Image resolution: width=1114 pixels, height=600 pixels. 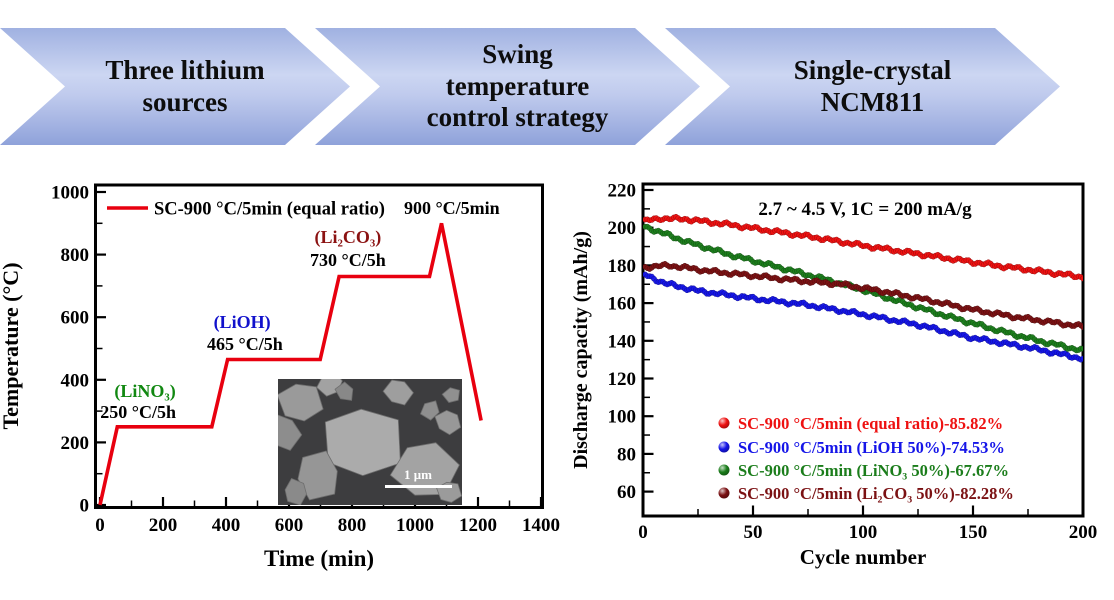 I want to click on x-tick-label: 50, so click(x=753, y=532).